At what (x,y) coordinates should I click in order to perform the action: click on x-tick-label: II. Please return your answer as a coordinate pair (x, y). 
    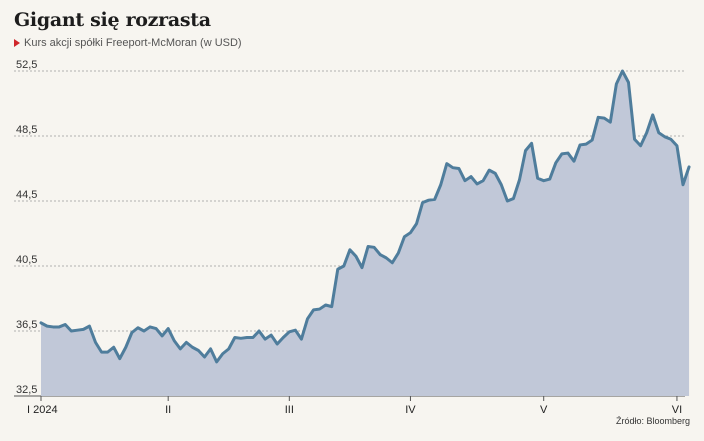
    Looking at the image, I should click on (168, 410).